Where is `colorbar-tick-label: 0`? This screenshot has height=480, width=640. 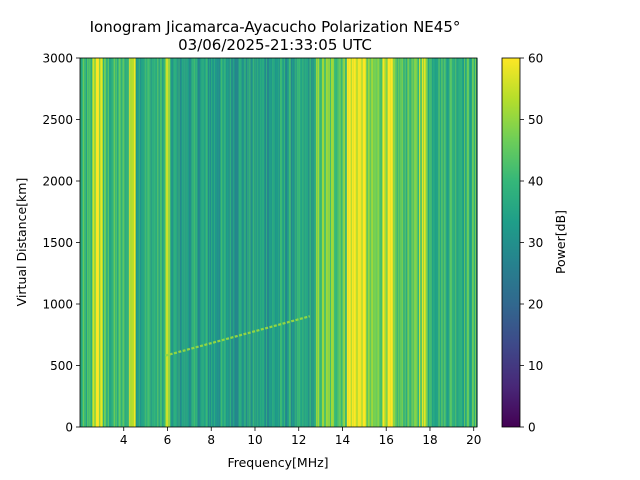 colorbar-tick-label: 0 is located at coordinates (532, 428).